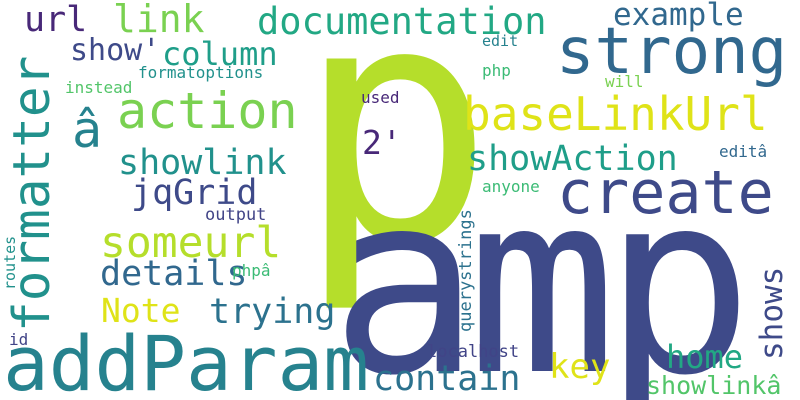 This screenshot has height=400, width=800. Describe the element at coordinates (500, 41) in the screenshot. I see `word-edit: edit` at that location.